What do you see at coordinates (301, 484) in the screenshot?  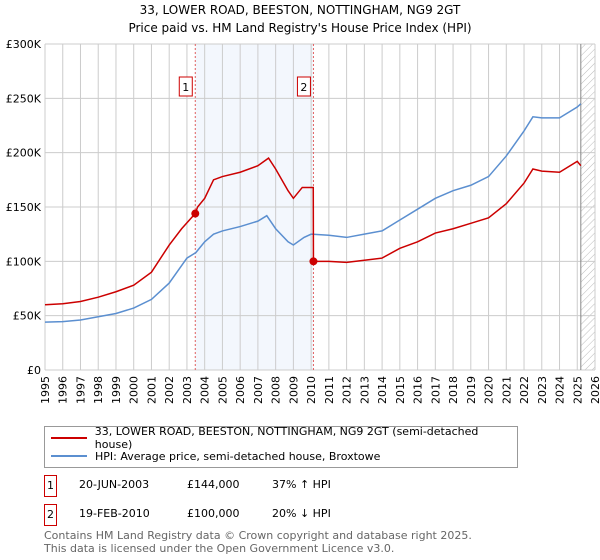 I see `transaction-hpi: 37% ↑ HPI` at bounding box center [301, 484].